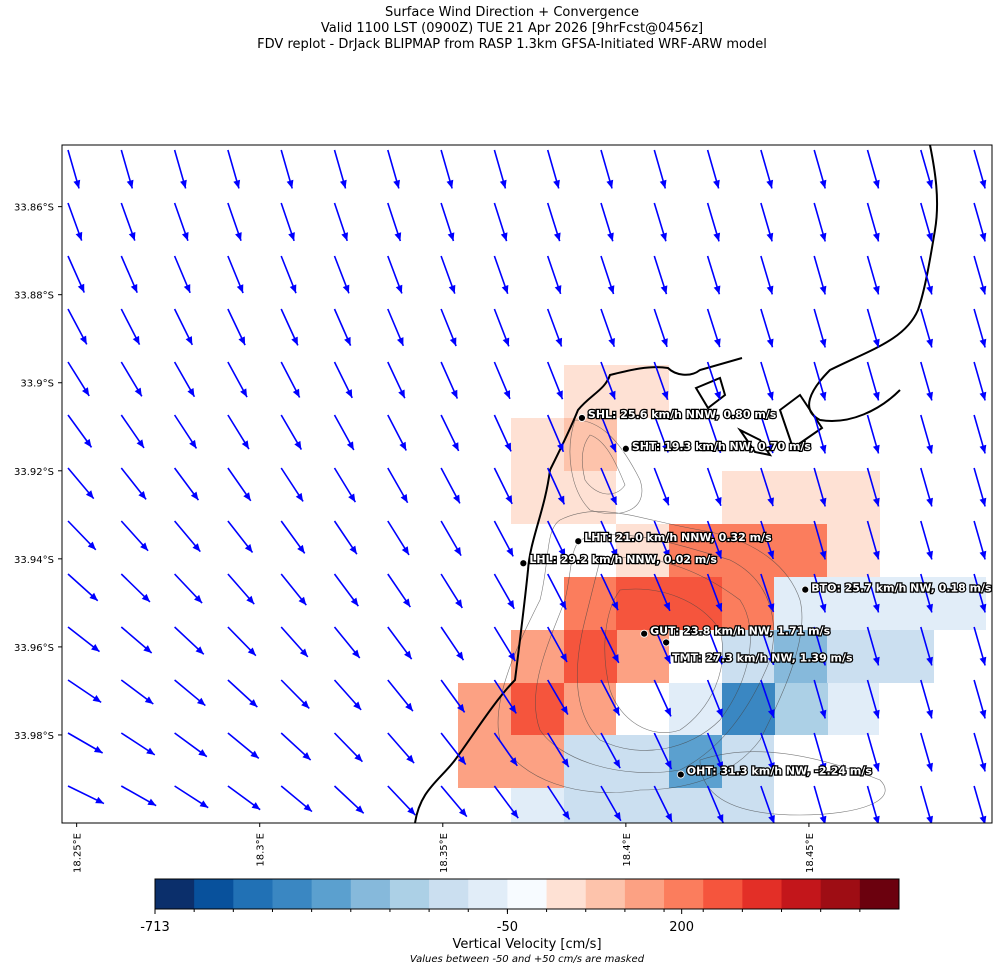  Describe the element at coordinates (37, 384) in the screenshot. I see `y-tick-label: 33.9°S` at that location.